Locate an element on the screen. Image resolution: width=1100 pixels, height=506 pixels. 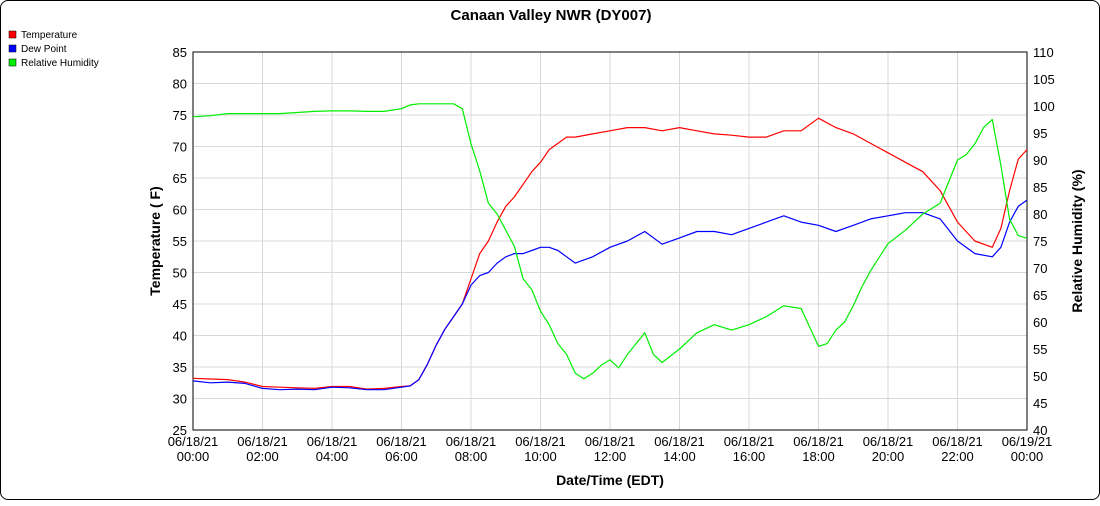
y-right-tick-label: 105 is located at coordinates (1044, 79).